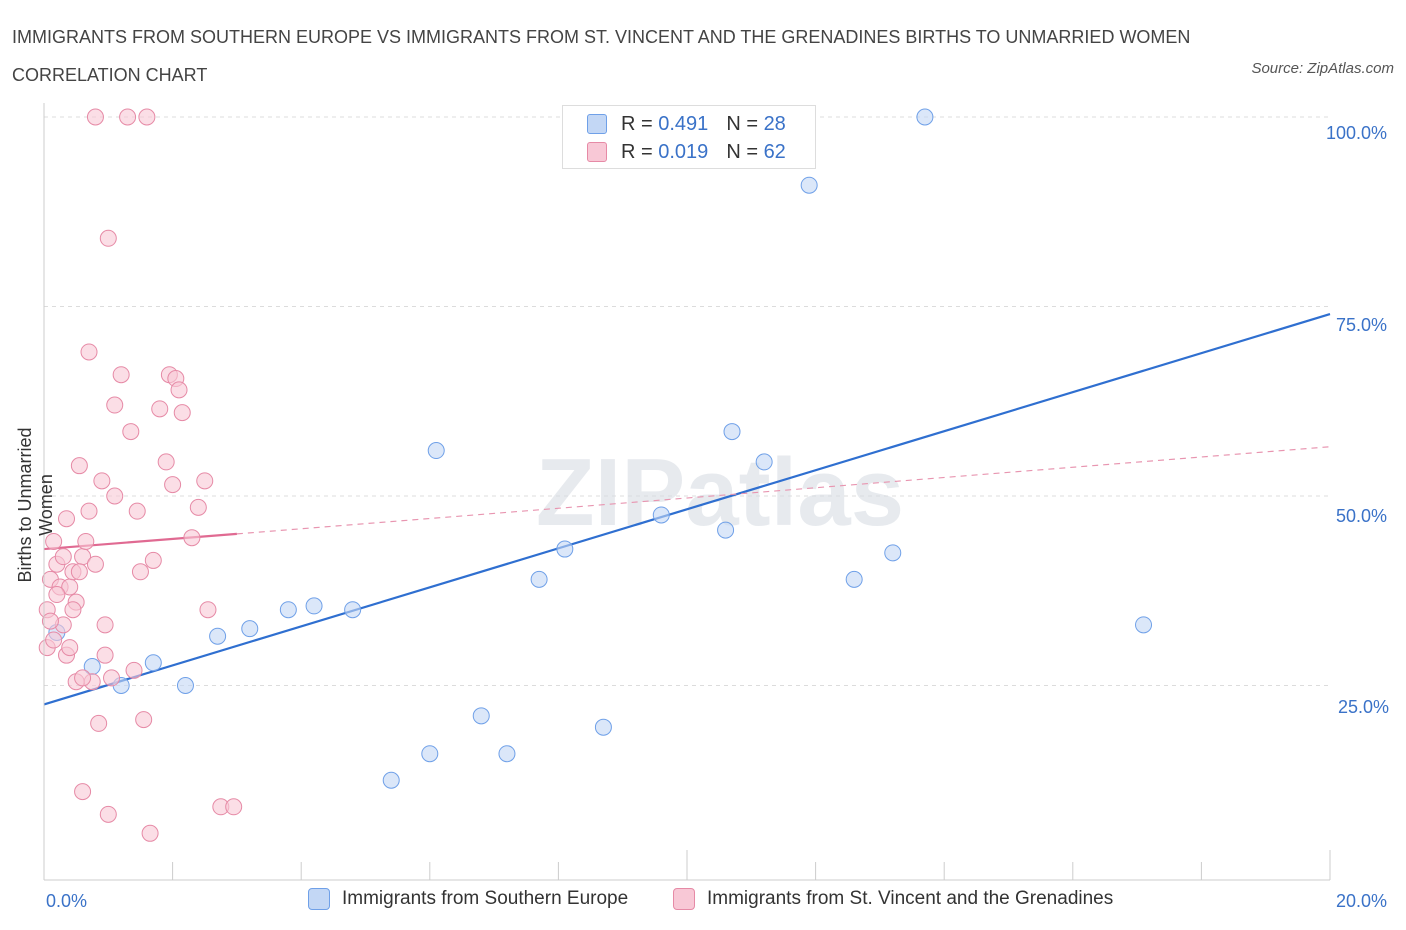 This screenshot has width=1406, height=930. What do you see at coordinates (774, 123) in the screenshot?
I see `legend-n-value: 28` at bounding box center [774, 123].